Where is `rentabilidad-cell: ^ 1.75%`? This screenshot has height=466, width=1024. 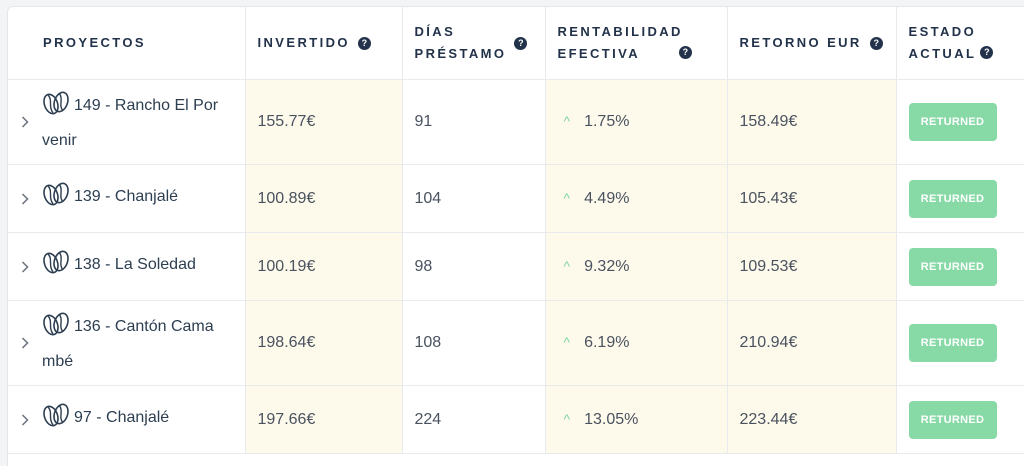 rentabilidad-cell: ^ 1.75% is located at coordinates (636, 122).